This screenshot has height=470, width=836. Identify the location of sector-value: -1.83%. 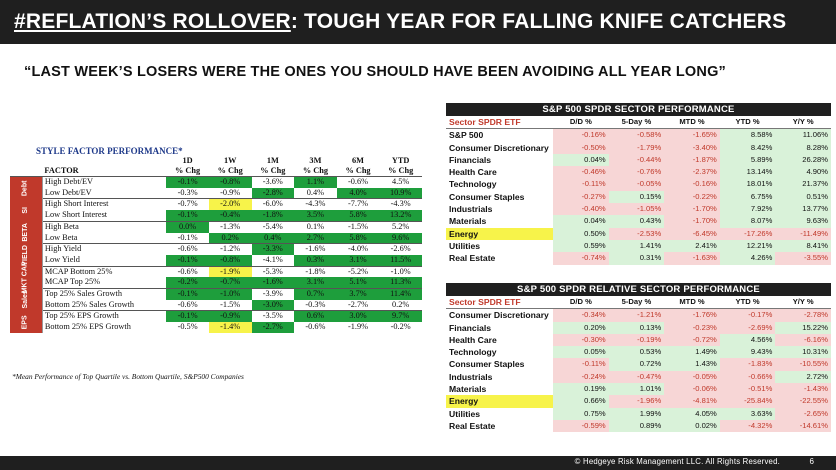
(747, 364).